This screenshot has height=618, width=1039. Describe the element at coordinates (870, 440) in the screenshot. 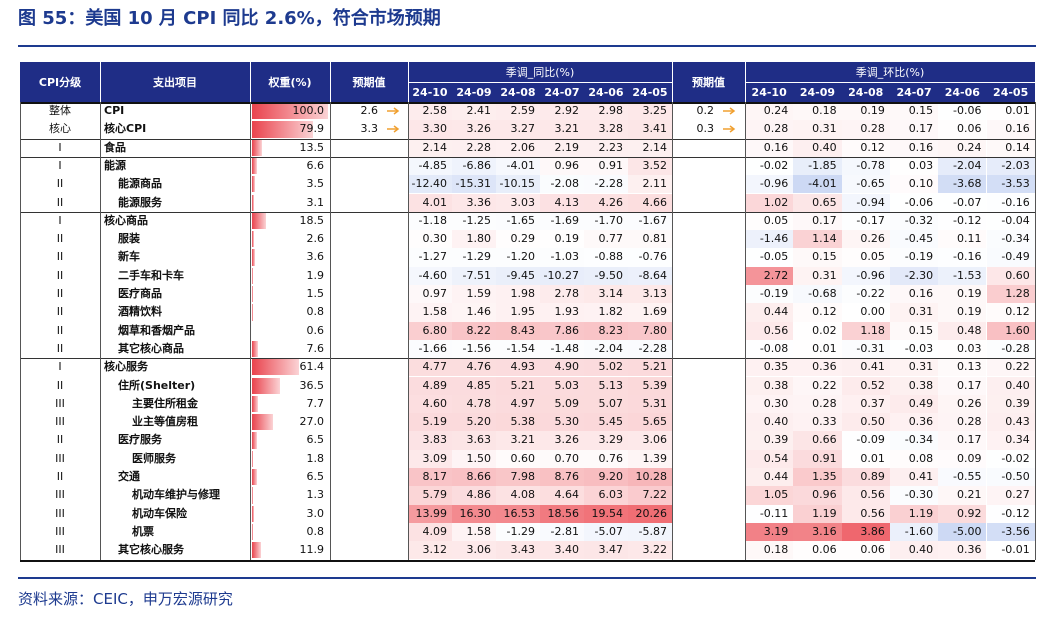

I see `mom-cell: -0.09` at that location.